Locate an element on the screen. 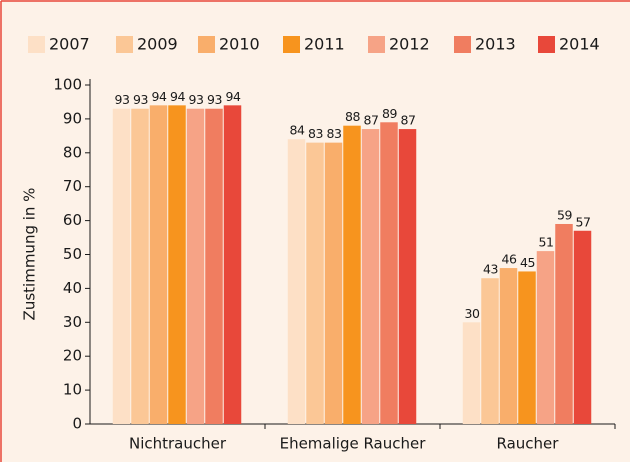  value-label: 51 is located at coordinates (546, 242).